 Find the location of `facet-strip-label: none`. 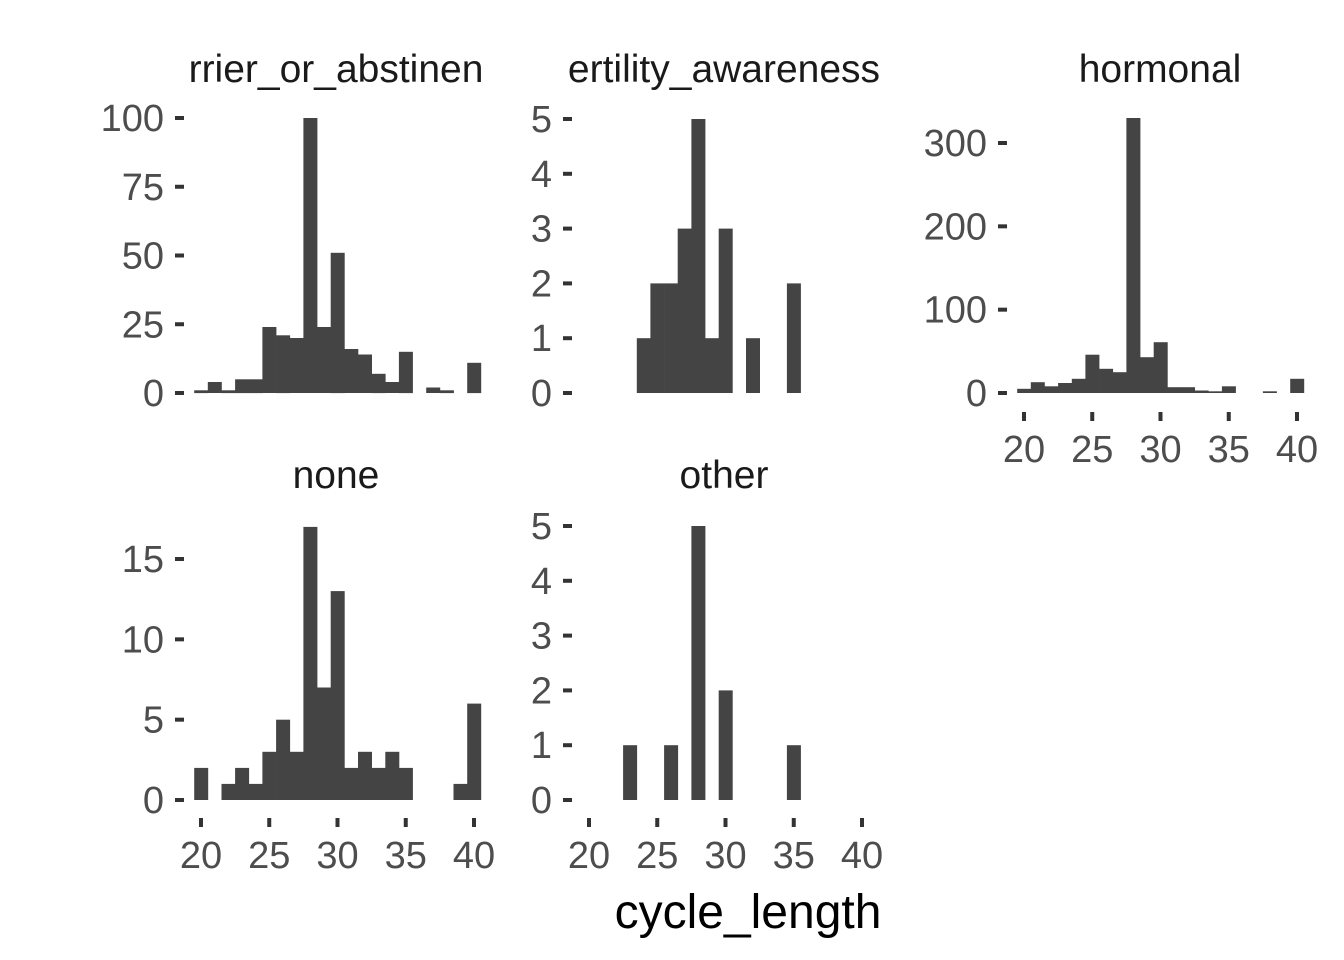

facet-strip-label: none is located at coordinates (336, 475).